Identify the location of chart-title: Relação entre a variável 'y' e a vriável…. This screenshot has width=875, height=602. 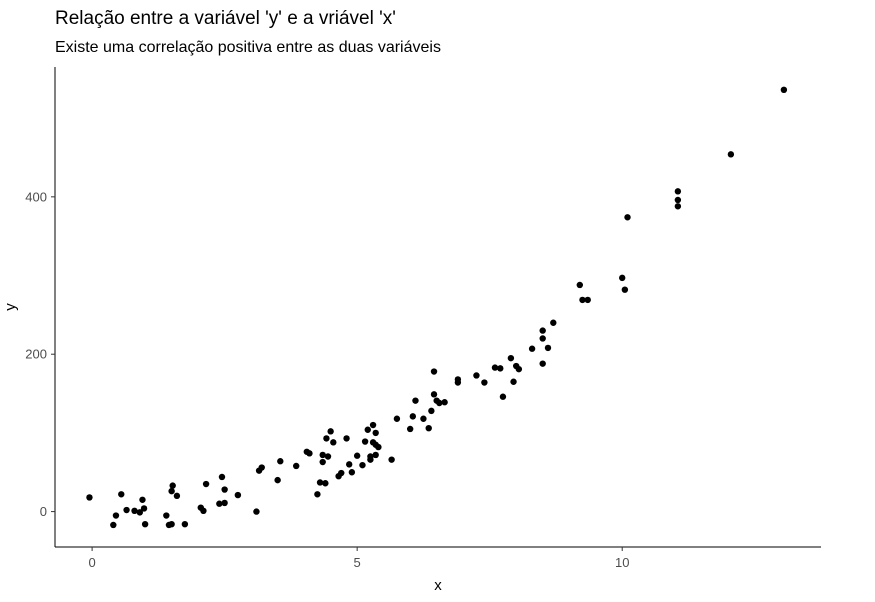
(225, 18).